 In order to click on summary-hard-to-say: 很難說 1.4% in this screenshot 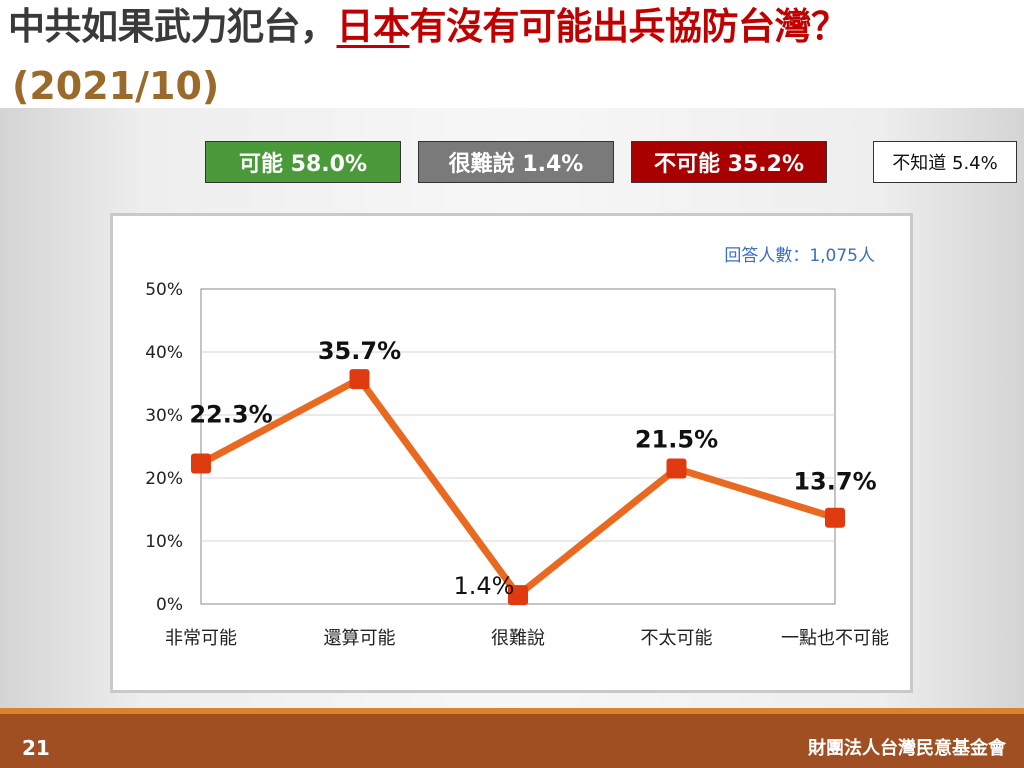, I will do `click(516, 162)`.